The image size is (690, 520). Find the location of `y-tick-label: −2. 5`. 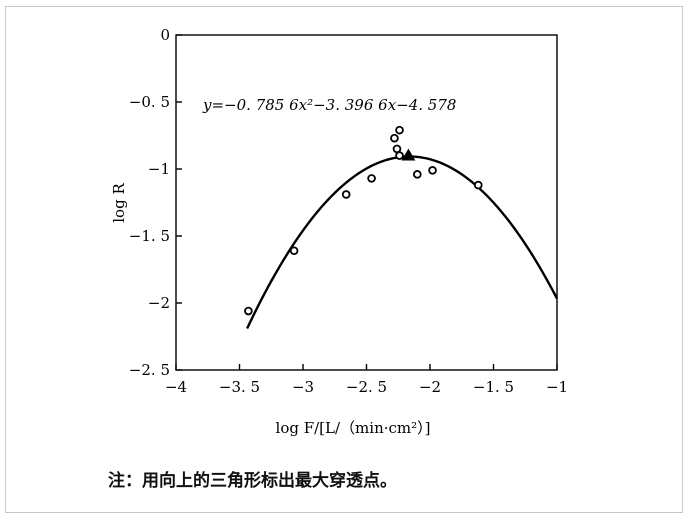

y-tick-label: −2. 5 is located at coordinates (149, 370).